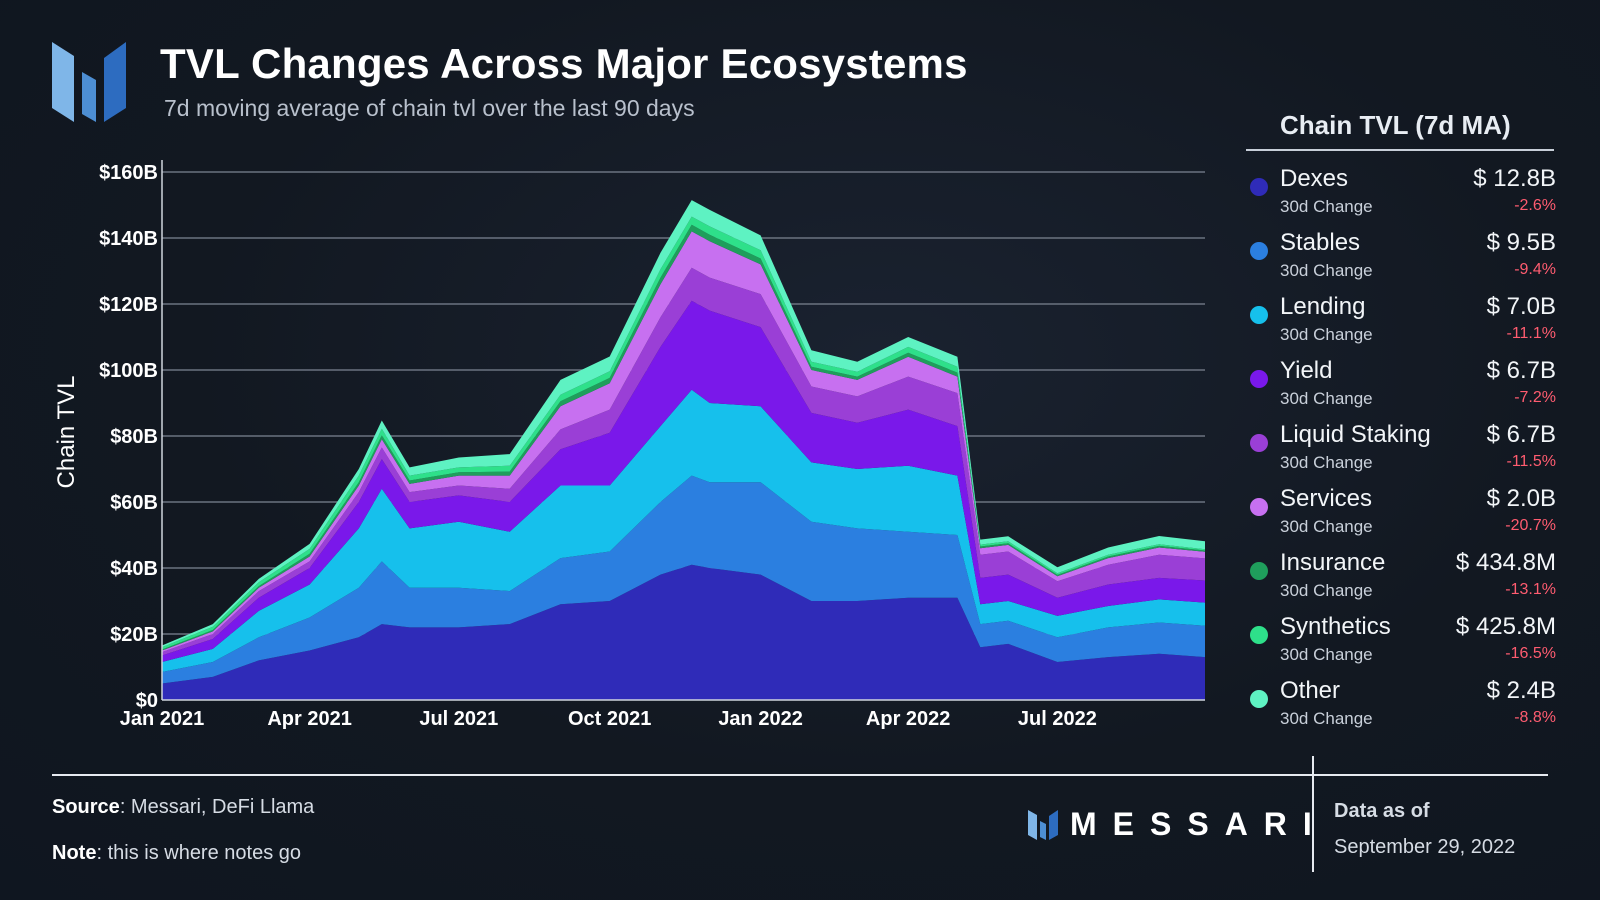  I want to click on legend-item-other: Other $ 2.4B 30d Change -8.8%, so click(1401, 695).